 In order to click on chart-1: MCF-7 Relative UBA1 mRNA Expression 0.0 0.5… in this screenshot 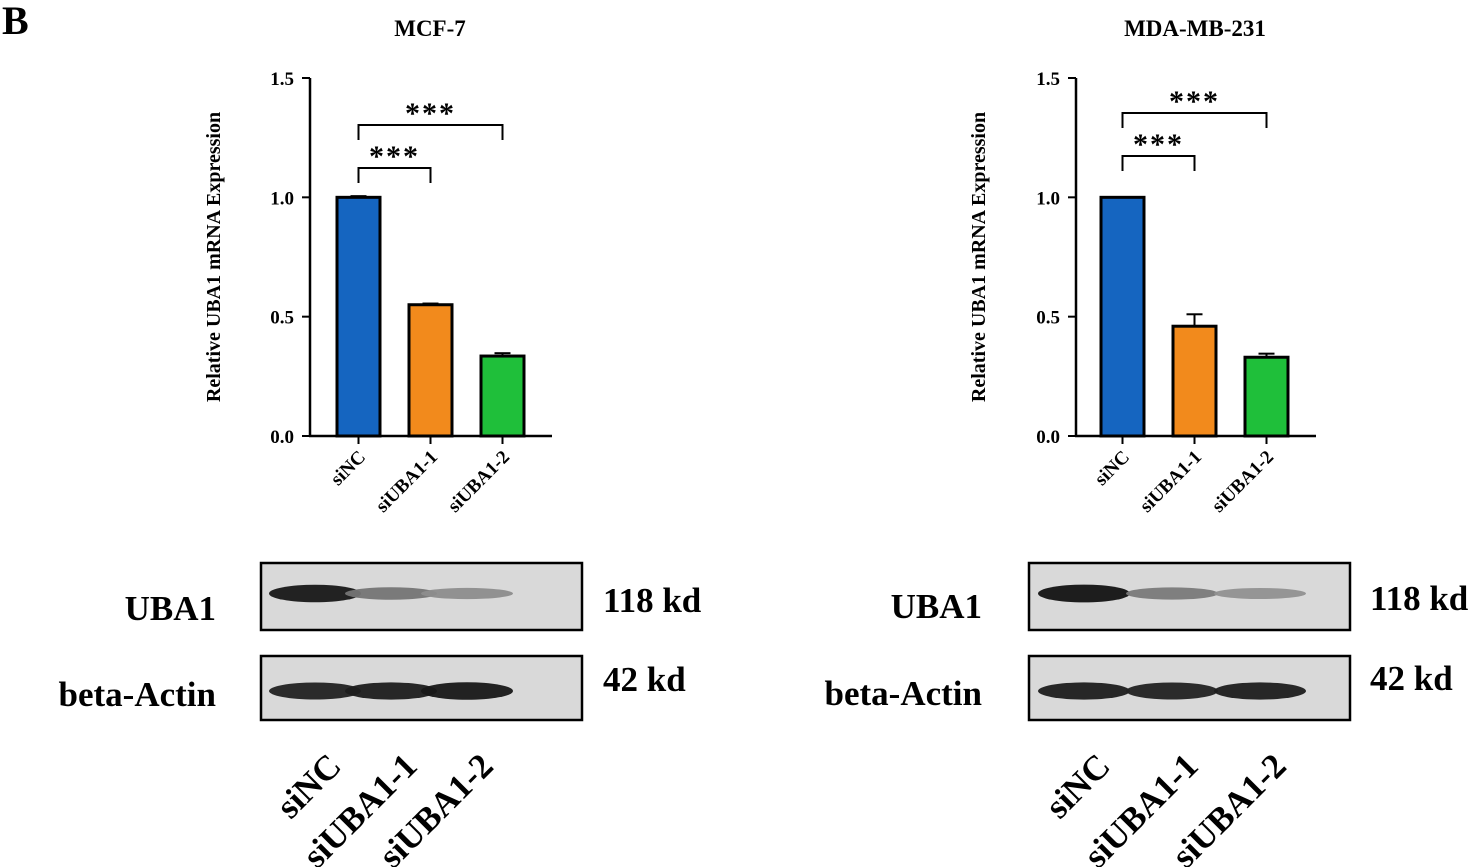, I will do `click(377, 266)`.